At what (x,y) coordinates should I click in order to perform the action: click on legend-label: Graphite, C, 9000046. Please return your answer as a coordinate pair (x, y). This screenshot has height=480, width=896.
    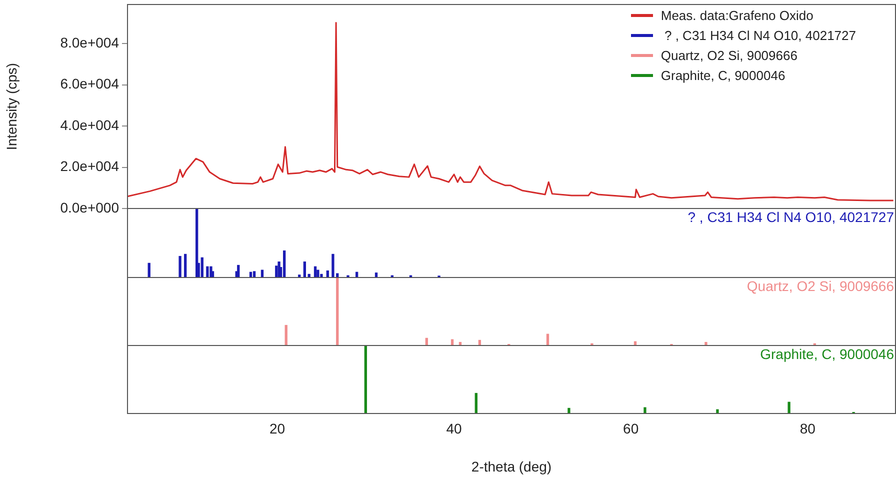
    Looking at the image, I should click on (723, 75).